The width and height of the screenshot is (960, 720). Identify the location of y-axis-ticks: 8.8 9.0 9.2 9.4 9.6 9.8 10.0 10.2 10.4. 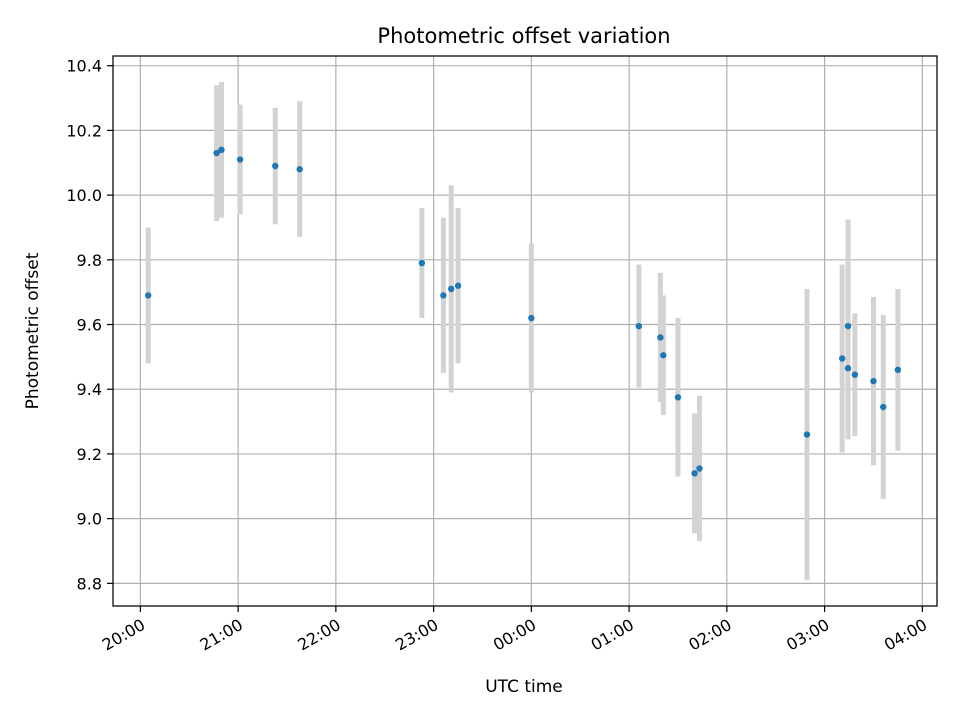
(89, 325).